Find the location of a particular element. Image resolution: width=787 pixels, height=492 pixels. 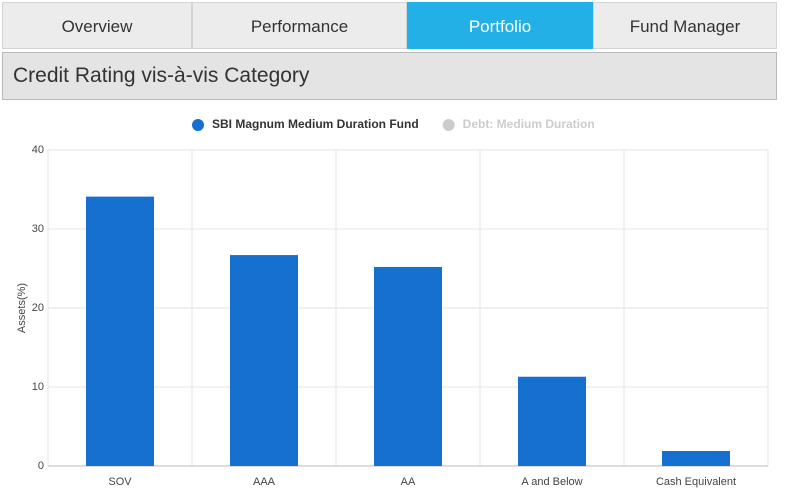

y-tick-label: 10 is located at coordinates (38, 387).